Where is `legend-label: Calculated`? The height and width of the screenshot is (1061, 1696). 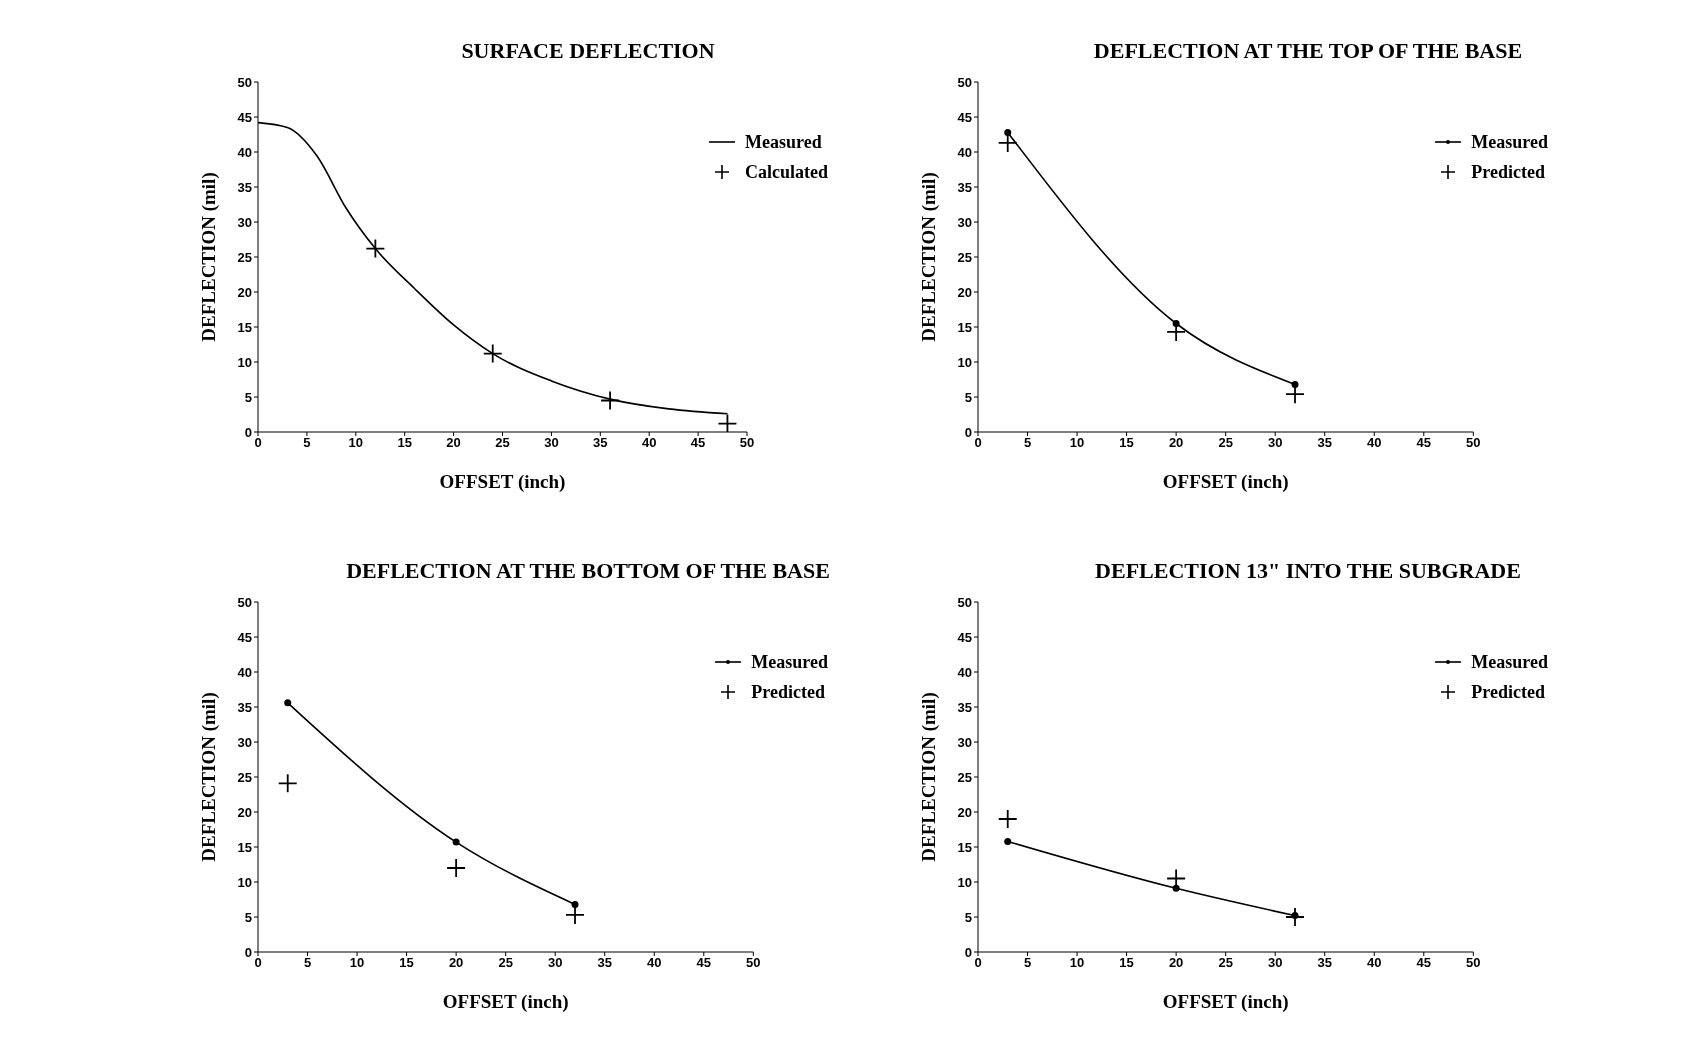 legend-label: Calculated is located at coordinates (786, 172).